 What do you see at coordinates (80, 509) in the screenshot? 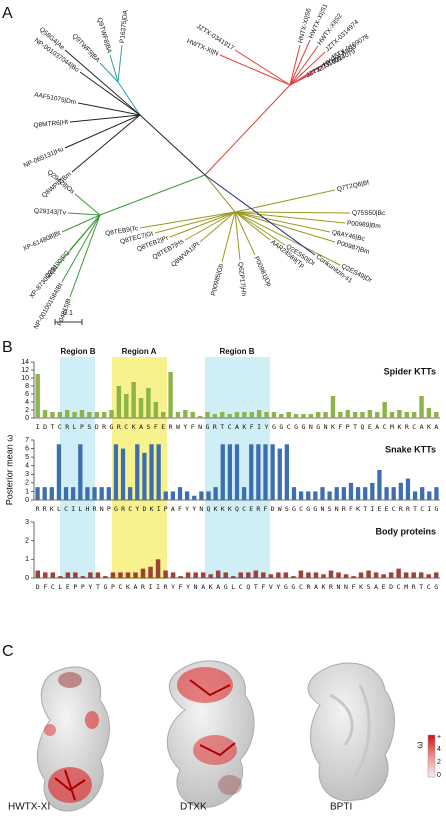
I see `residue-label: L` at bounding box center [80, 509].